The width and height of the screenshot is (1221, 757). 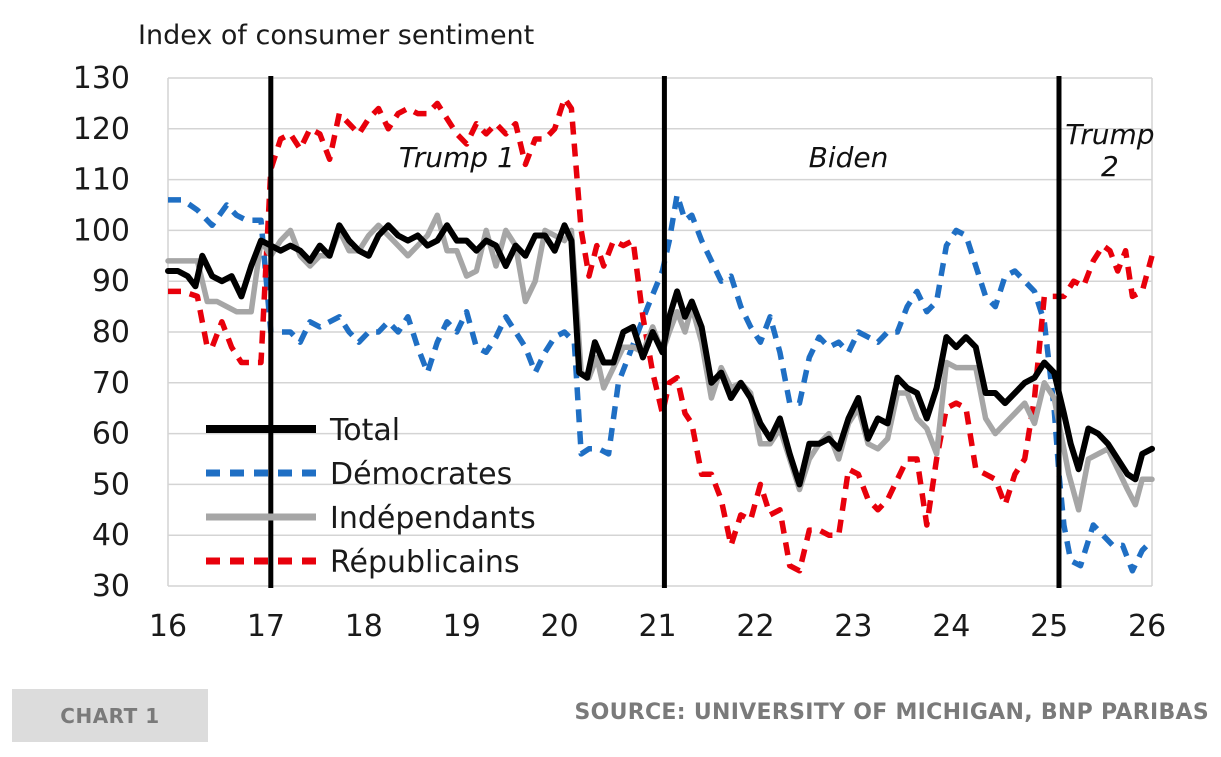 What do you see at coordinates (371, 496) in the screenshot?
I see `legend: Total Démocrates Indépendants Républicains` at bounding box center [371, 496].